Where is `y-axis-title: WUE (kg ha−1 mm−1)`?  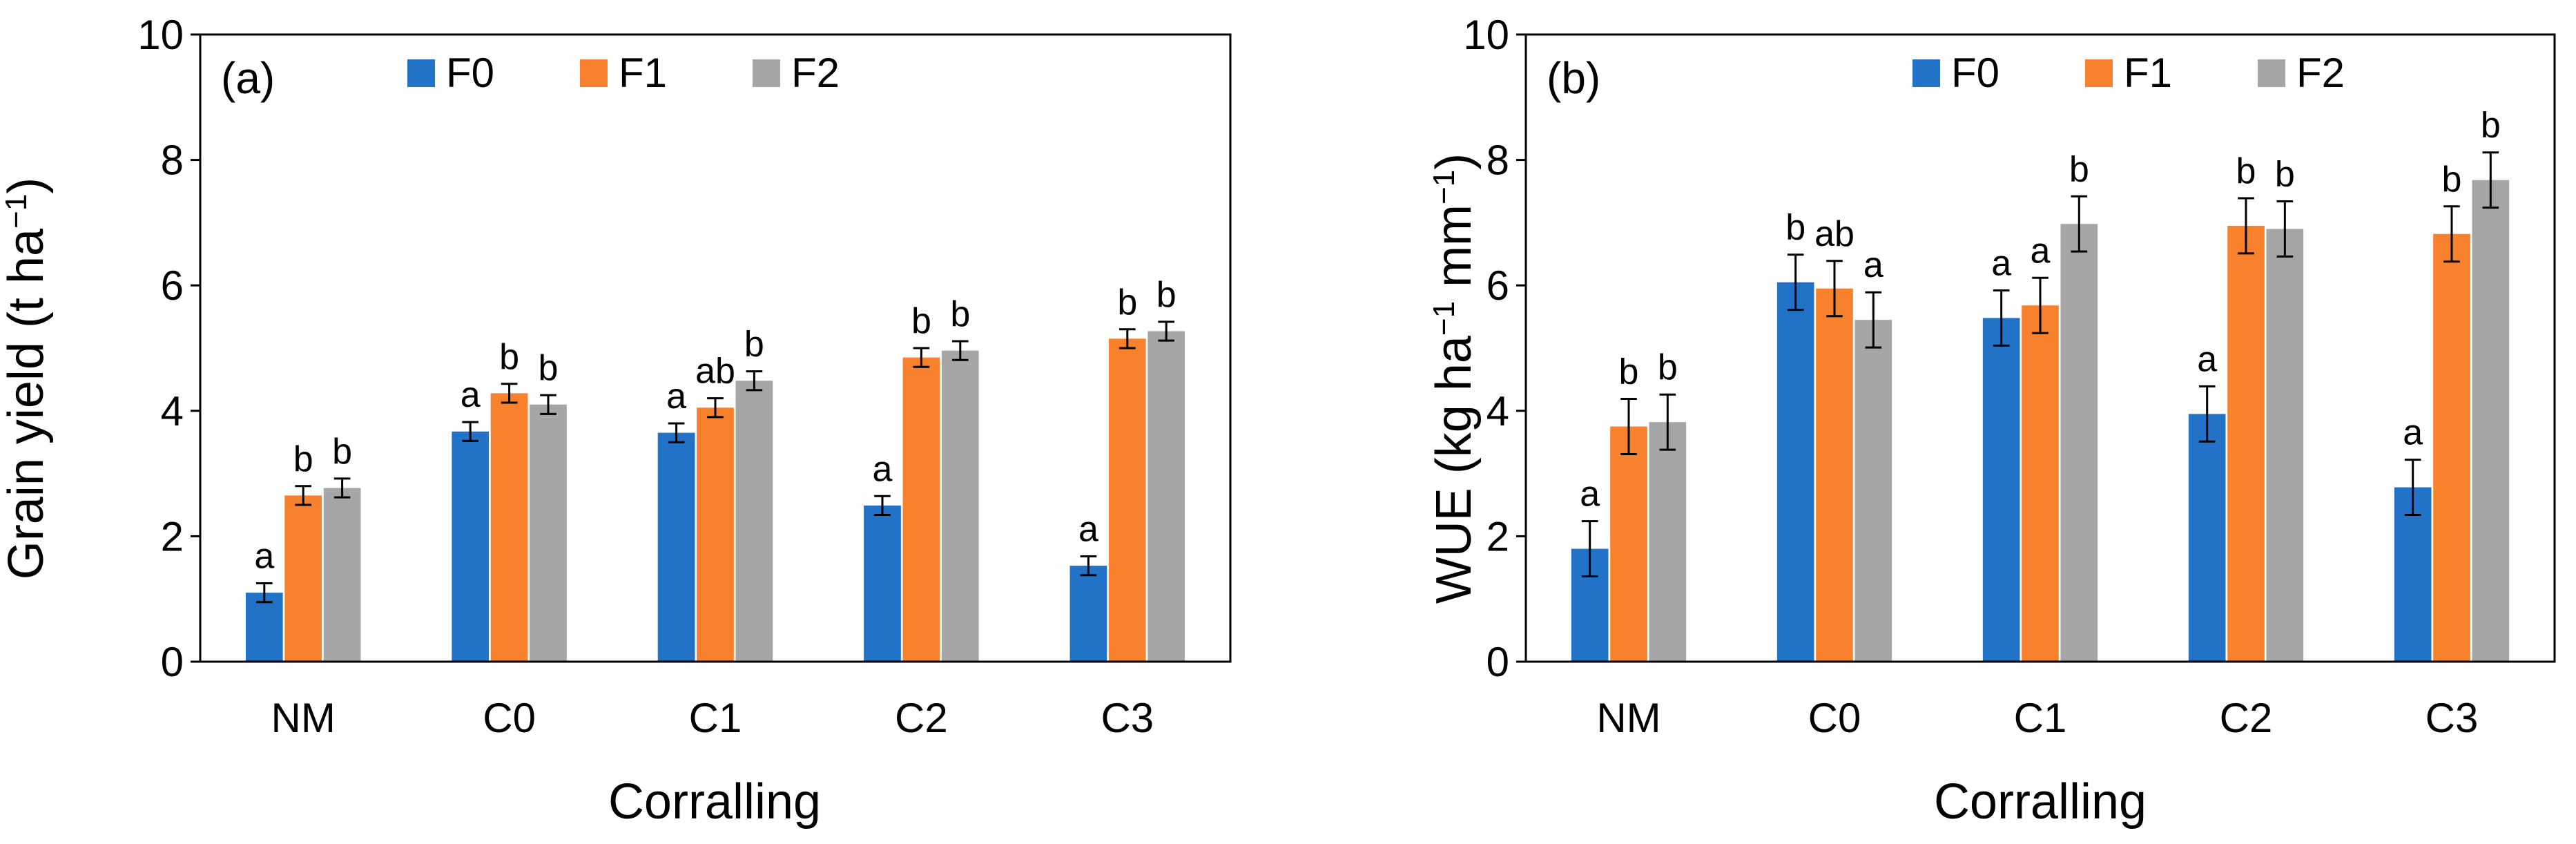 y-axis-title: WUE (kg ha−1 mm−1) is located at coordinates (1454, 378).